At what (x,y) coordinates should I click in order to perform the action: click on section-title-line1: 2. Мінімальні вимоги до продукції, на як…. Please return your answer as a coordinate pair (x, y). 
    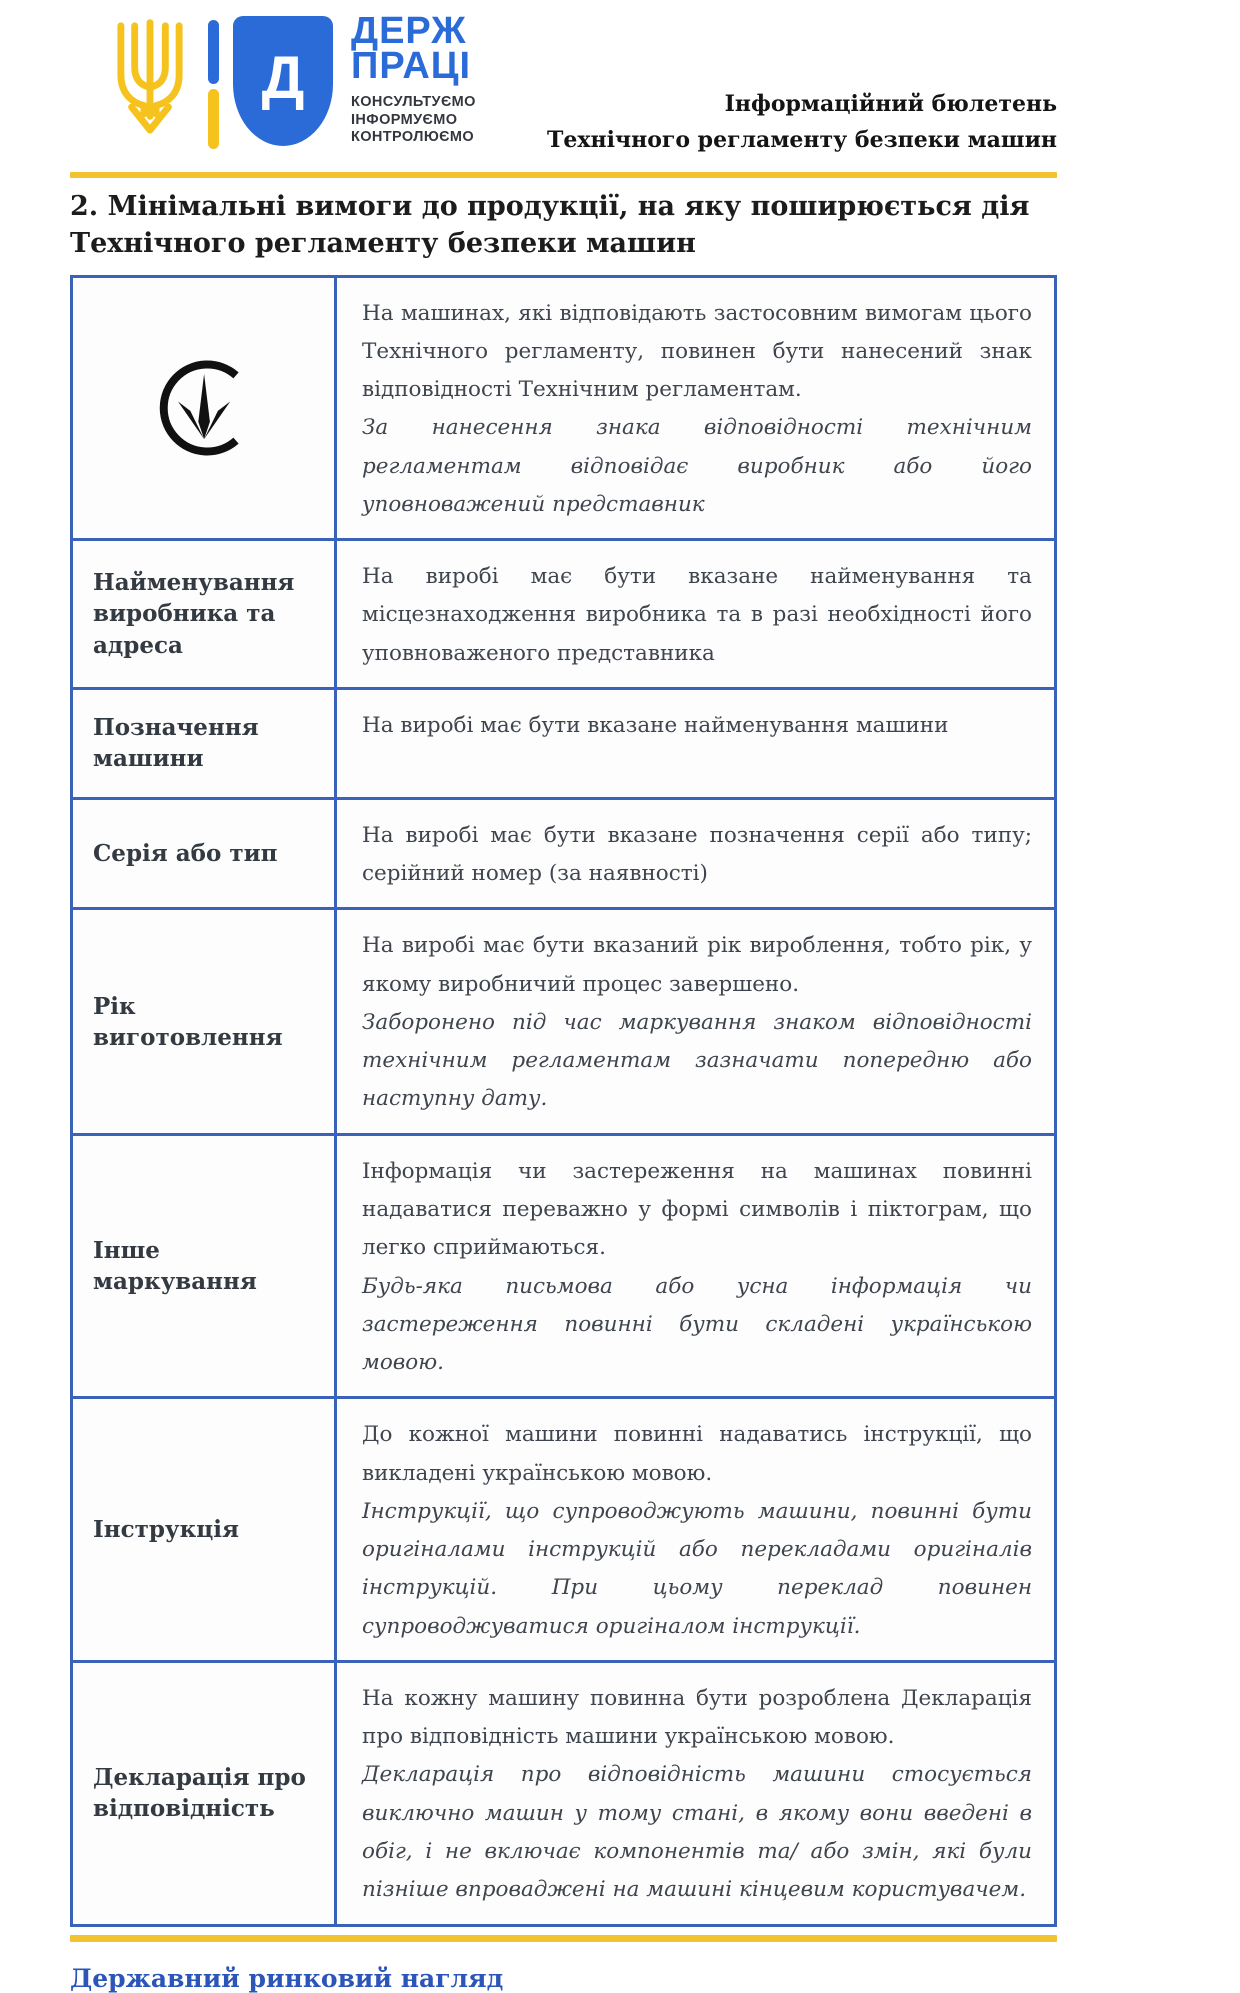
    Looking at the image, I should click on (550, 206).